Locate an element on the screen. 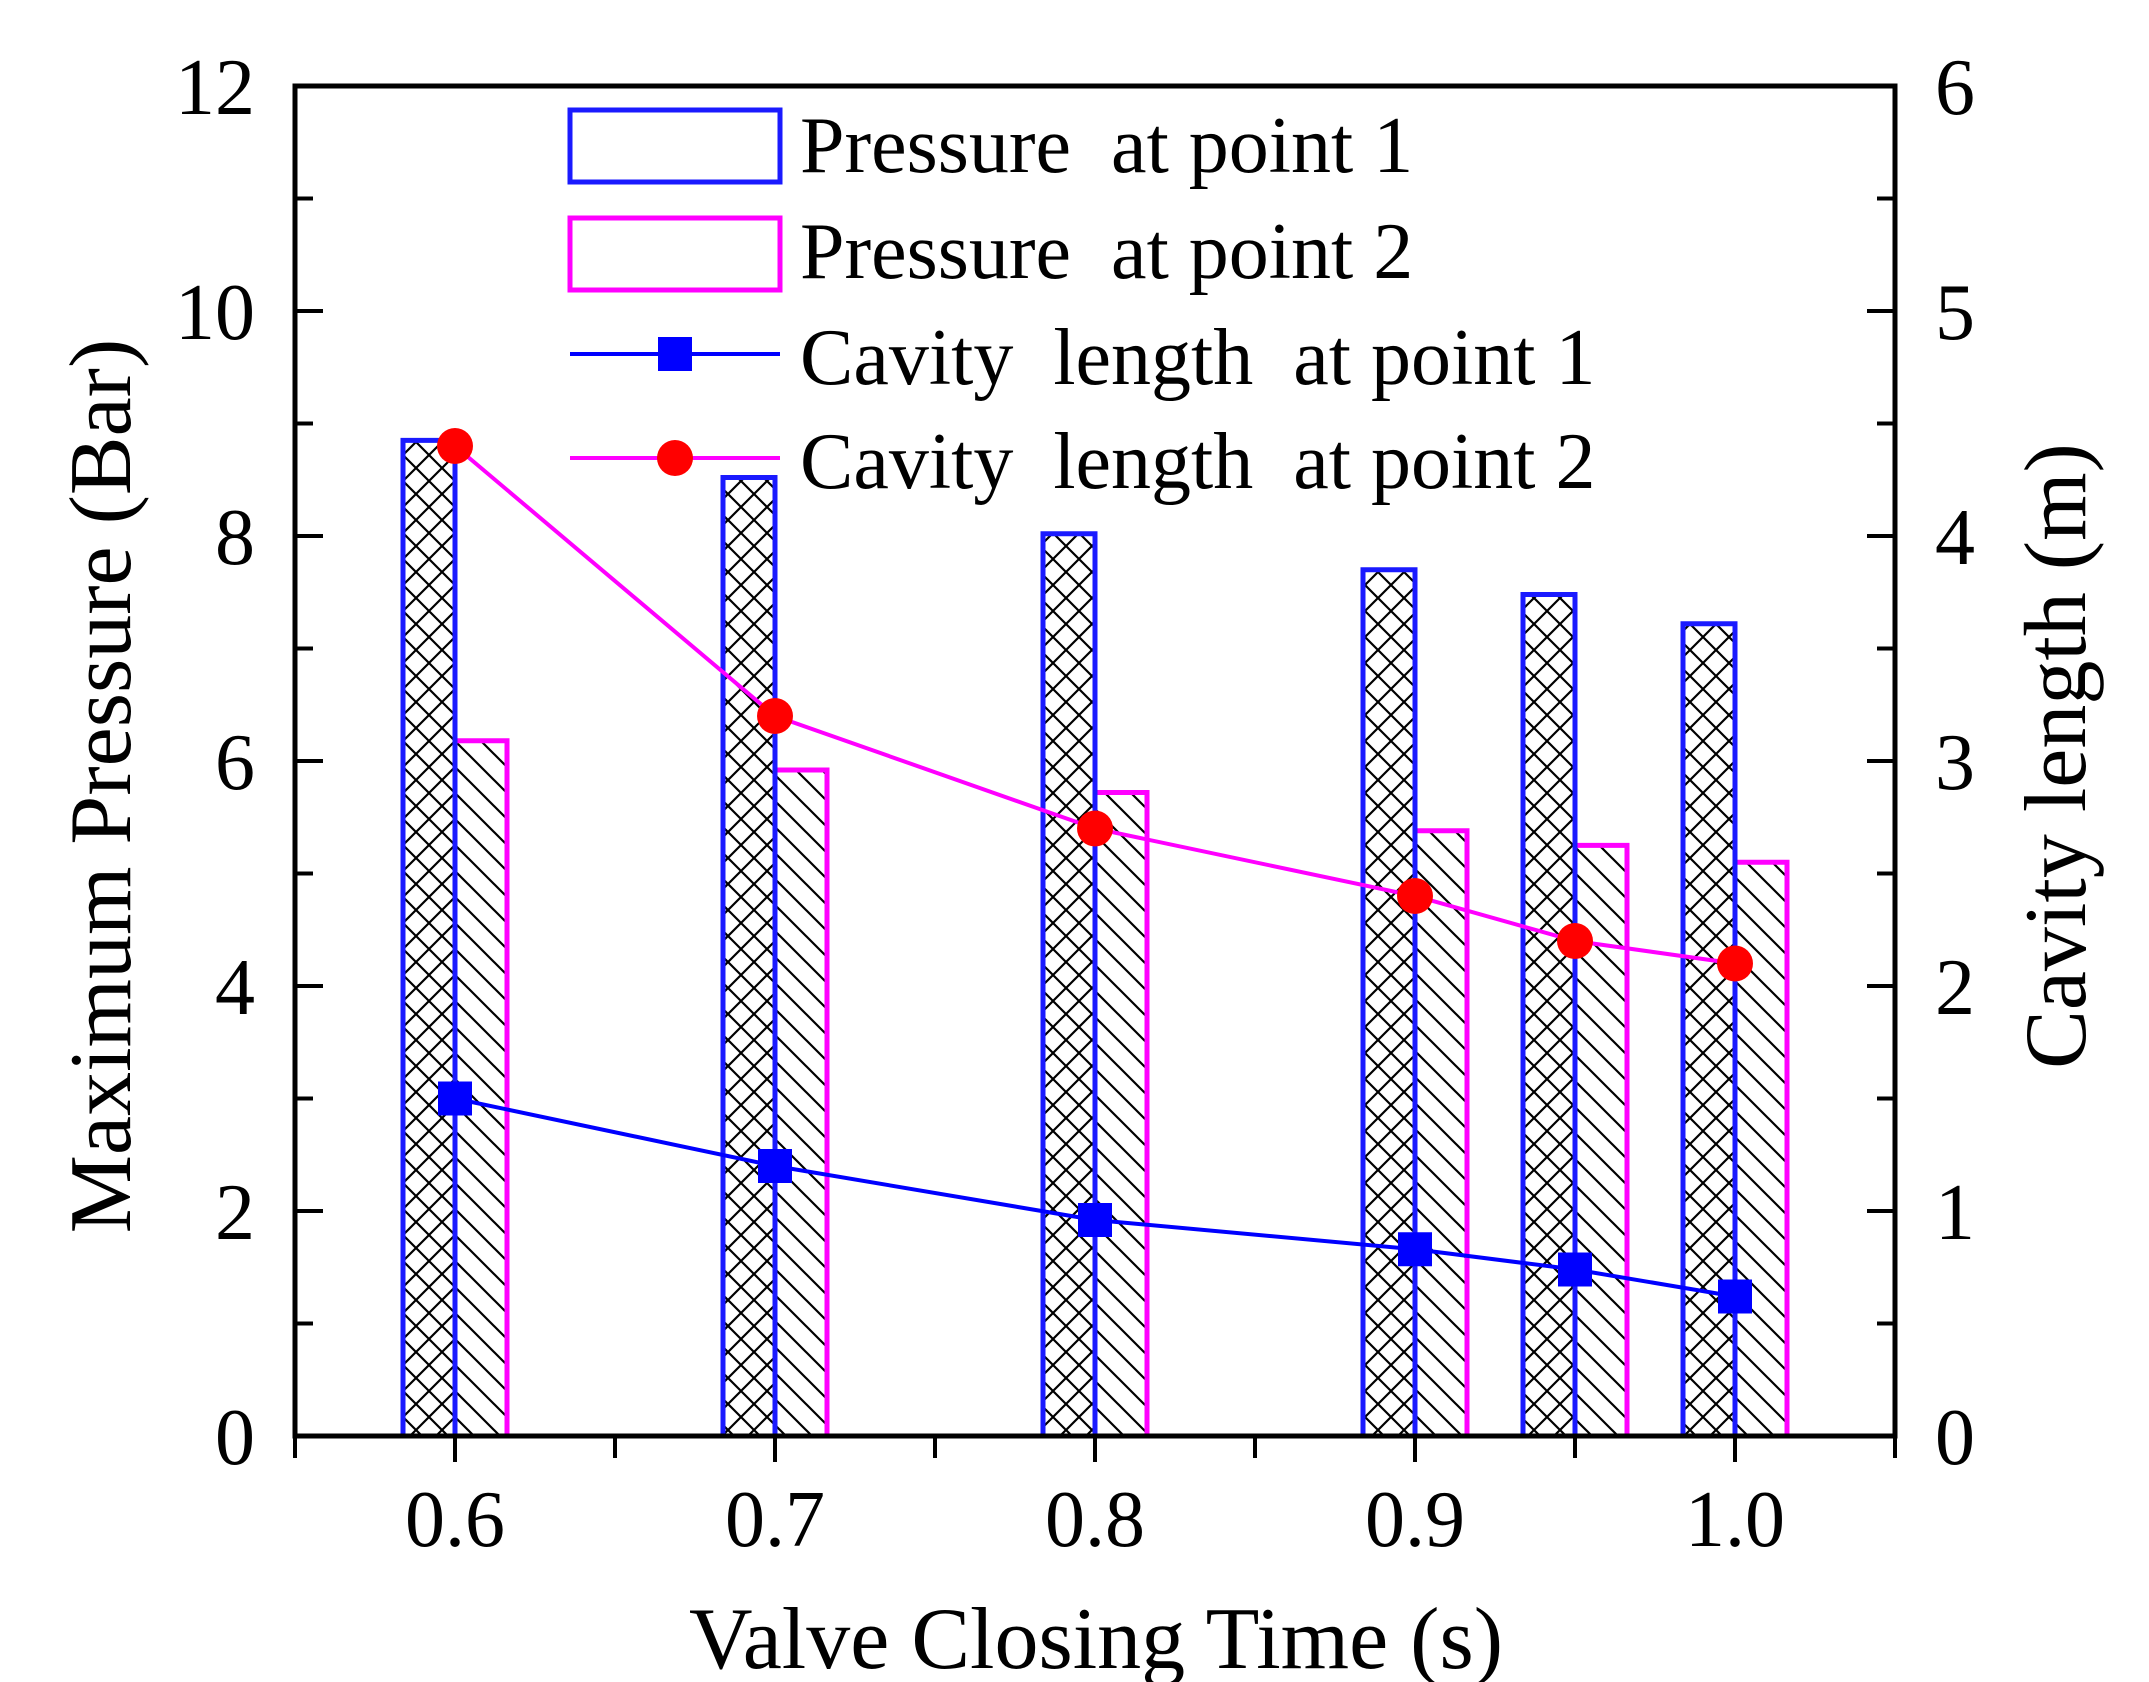  y-tick-label: 6 is located at coordinates (235, 763).